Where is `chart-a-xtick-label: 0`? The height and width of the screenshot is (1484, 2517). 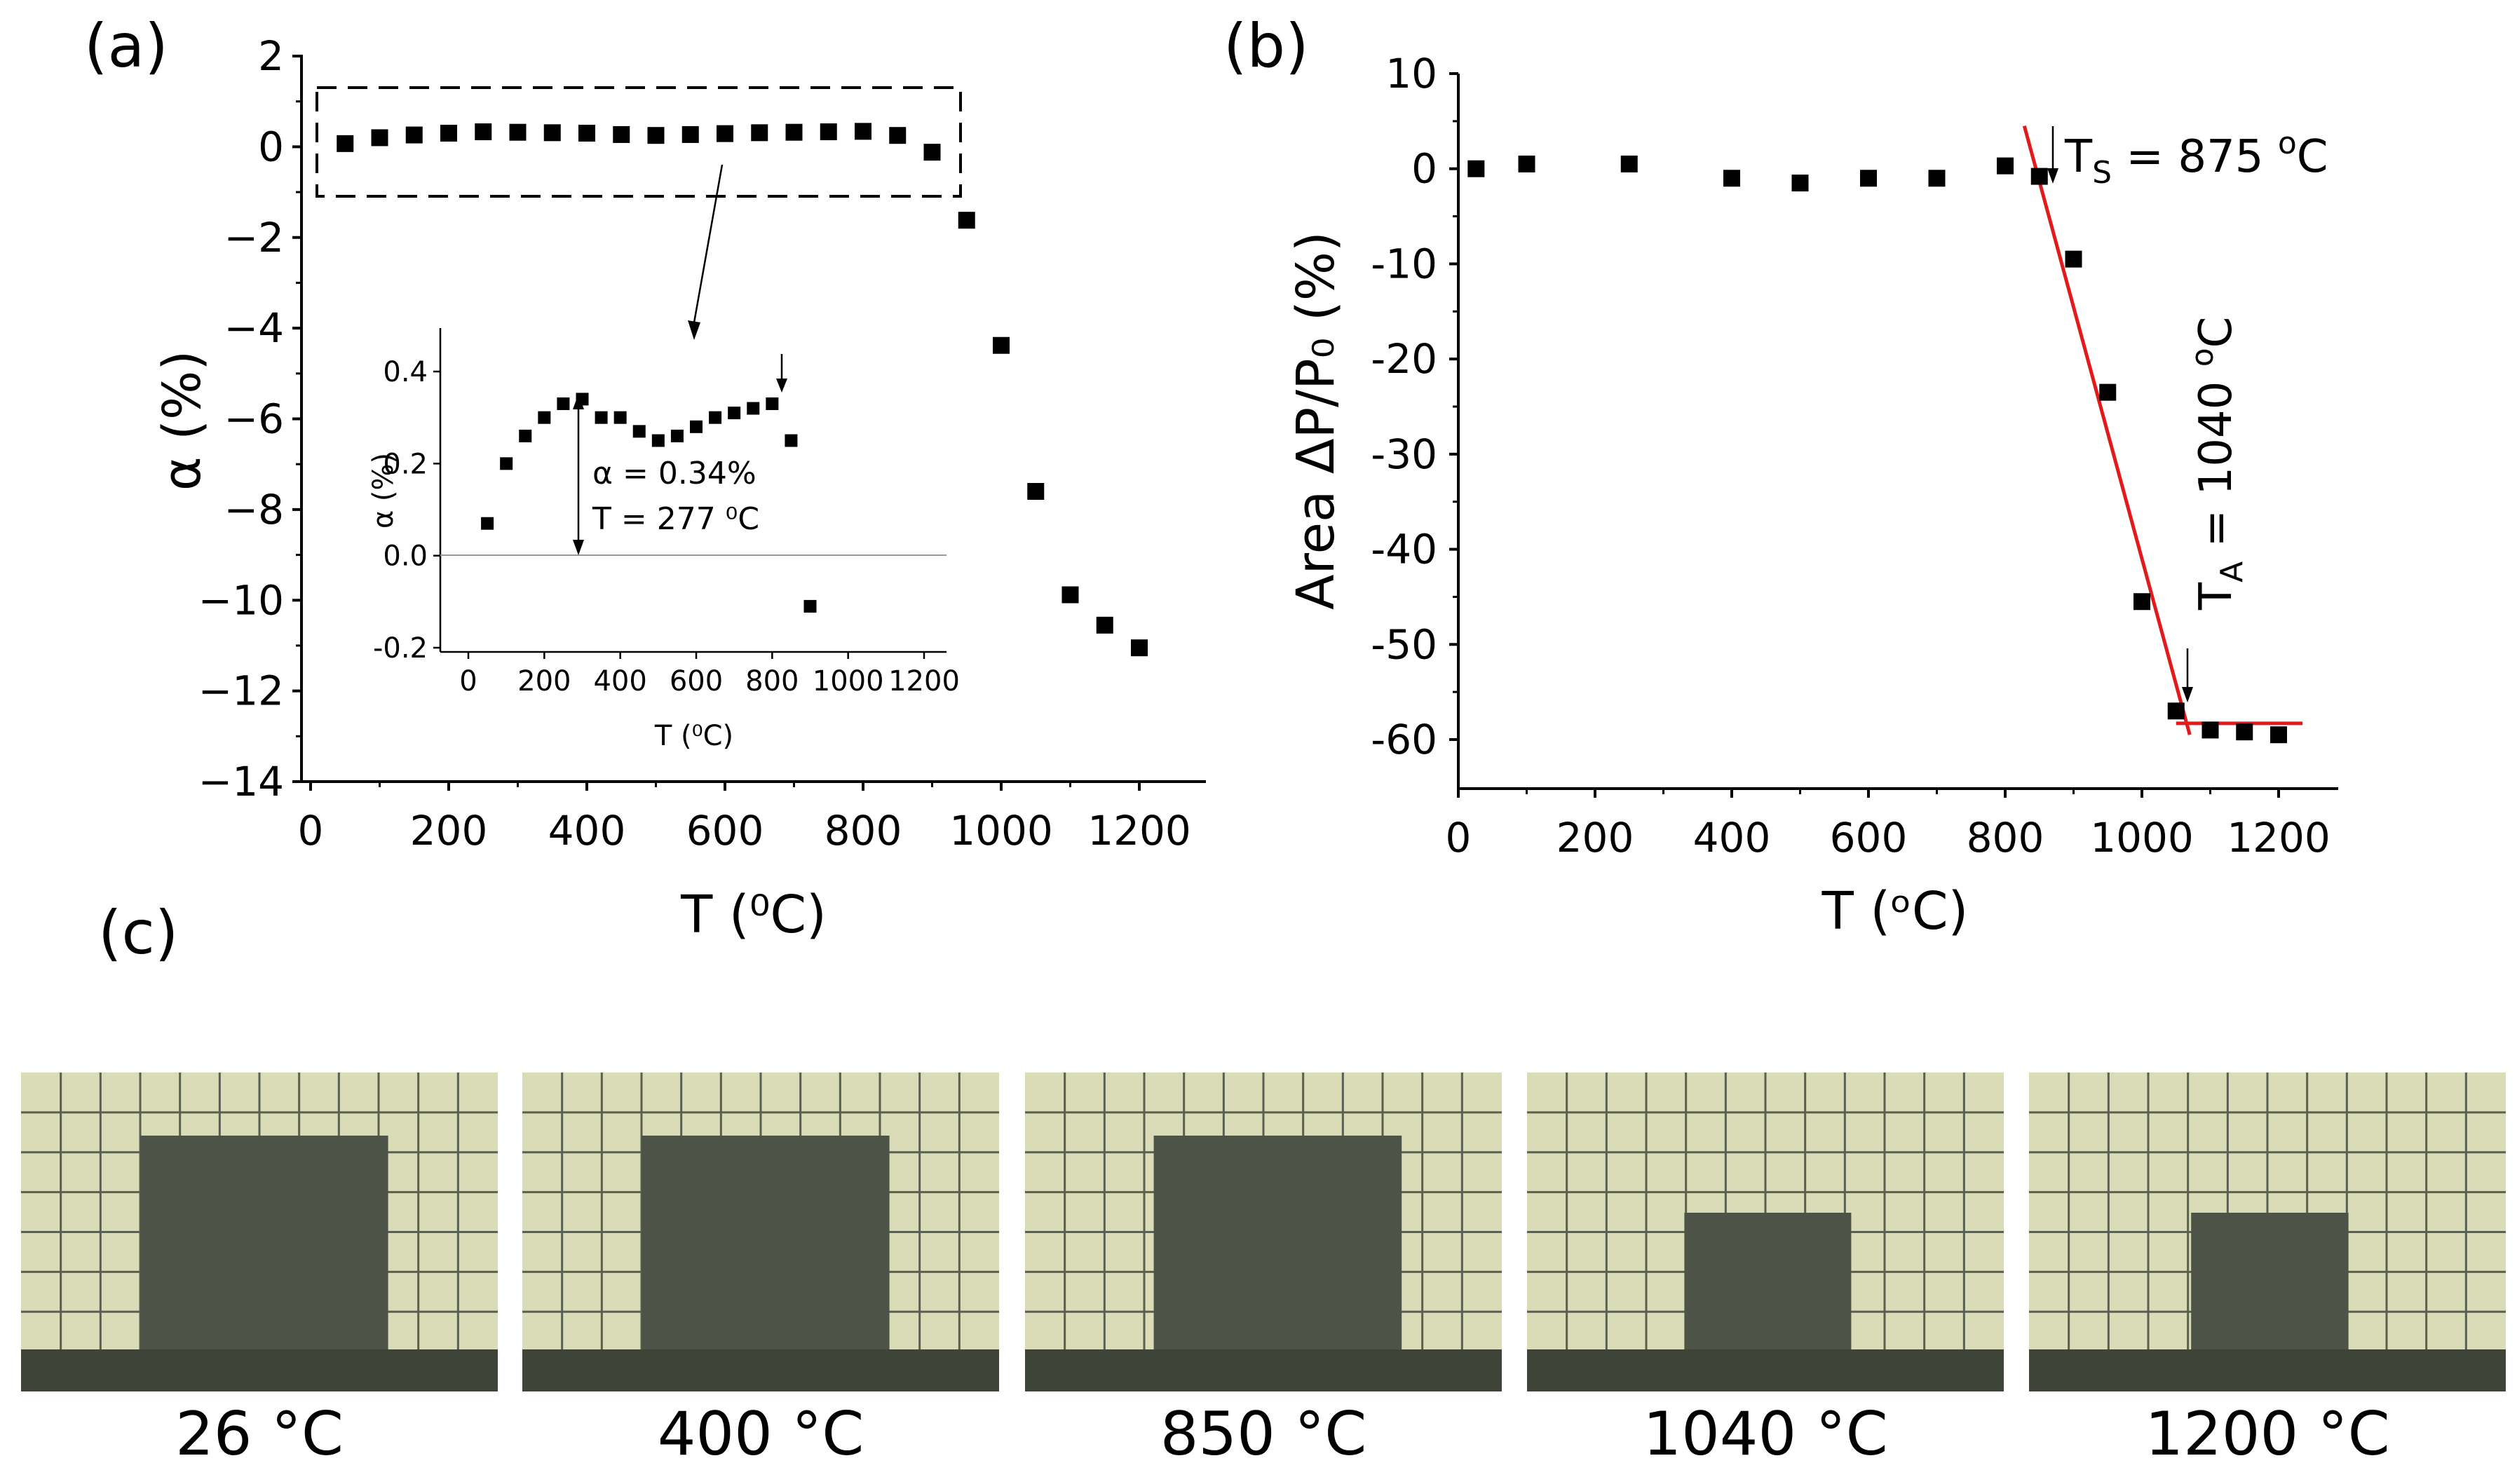 chart-a-xtick-label: 0 is located at coordinates (311, 831).